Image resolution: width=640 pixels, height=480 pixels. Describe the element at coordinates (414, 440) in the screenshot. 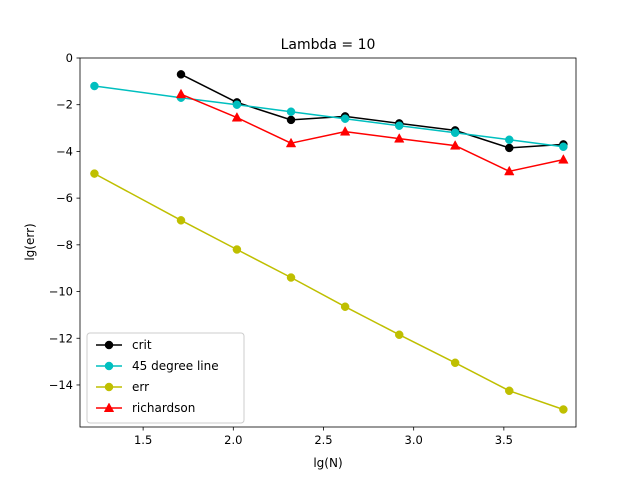

I see `x-tick-label: 3.0` at that location.